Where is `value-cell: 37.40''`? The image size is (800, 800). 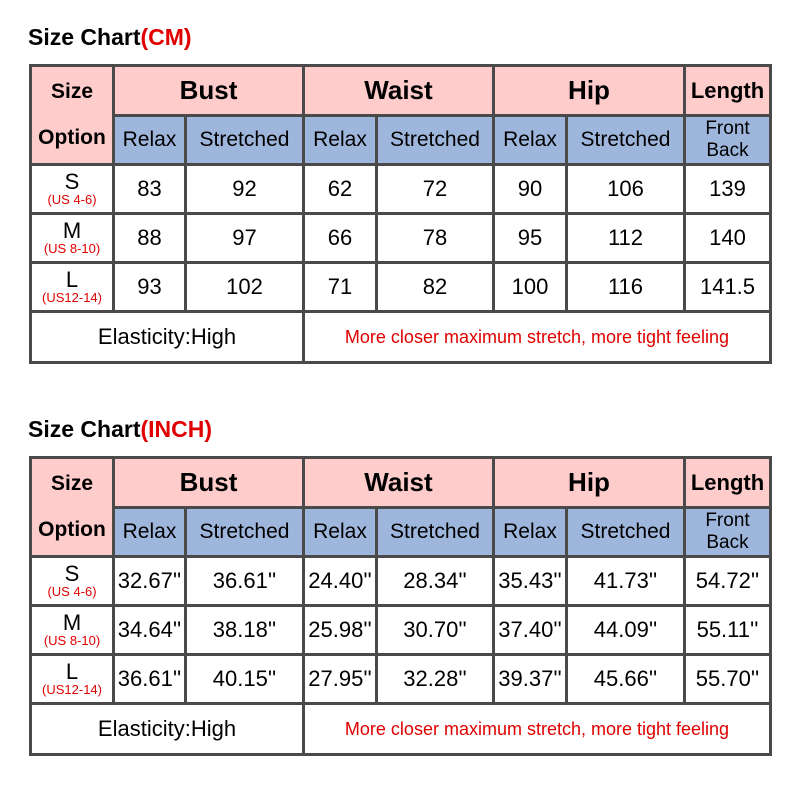
value-cell: 37.40'' is located at coordinates (530, 630).